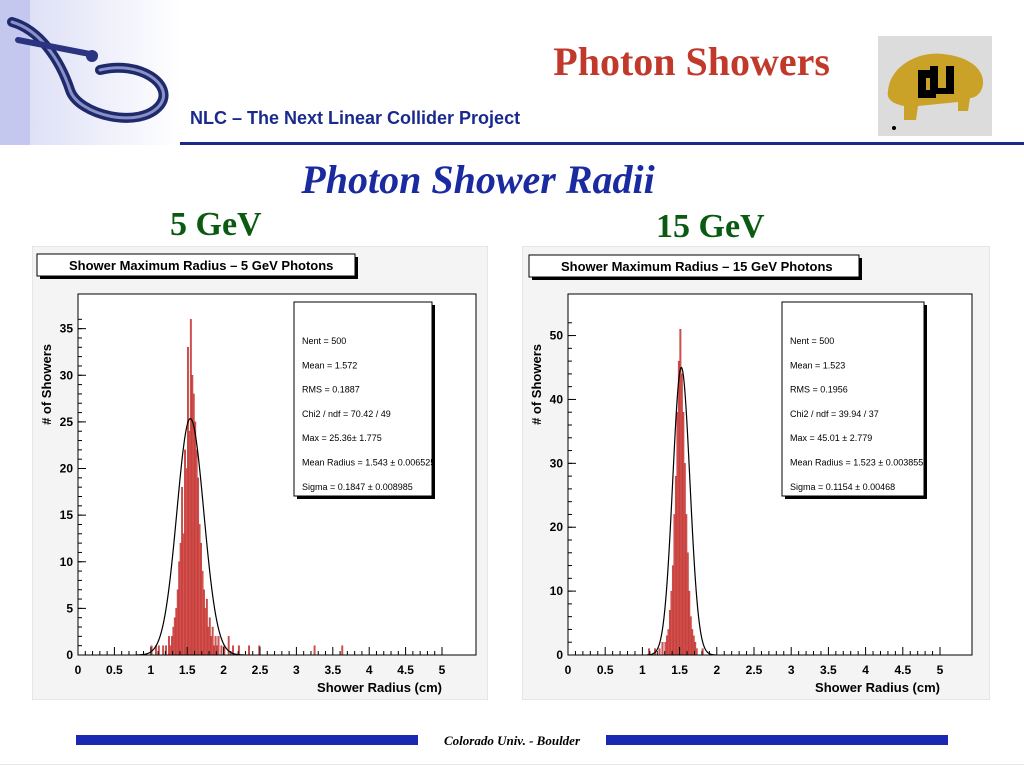 Image resolution: width=1024 pixels, height=768 pixels. I want to click on title-box, so click(694, 266).